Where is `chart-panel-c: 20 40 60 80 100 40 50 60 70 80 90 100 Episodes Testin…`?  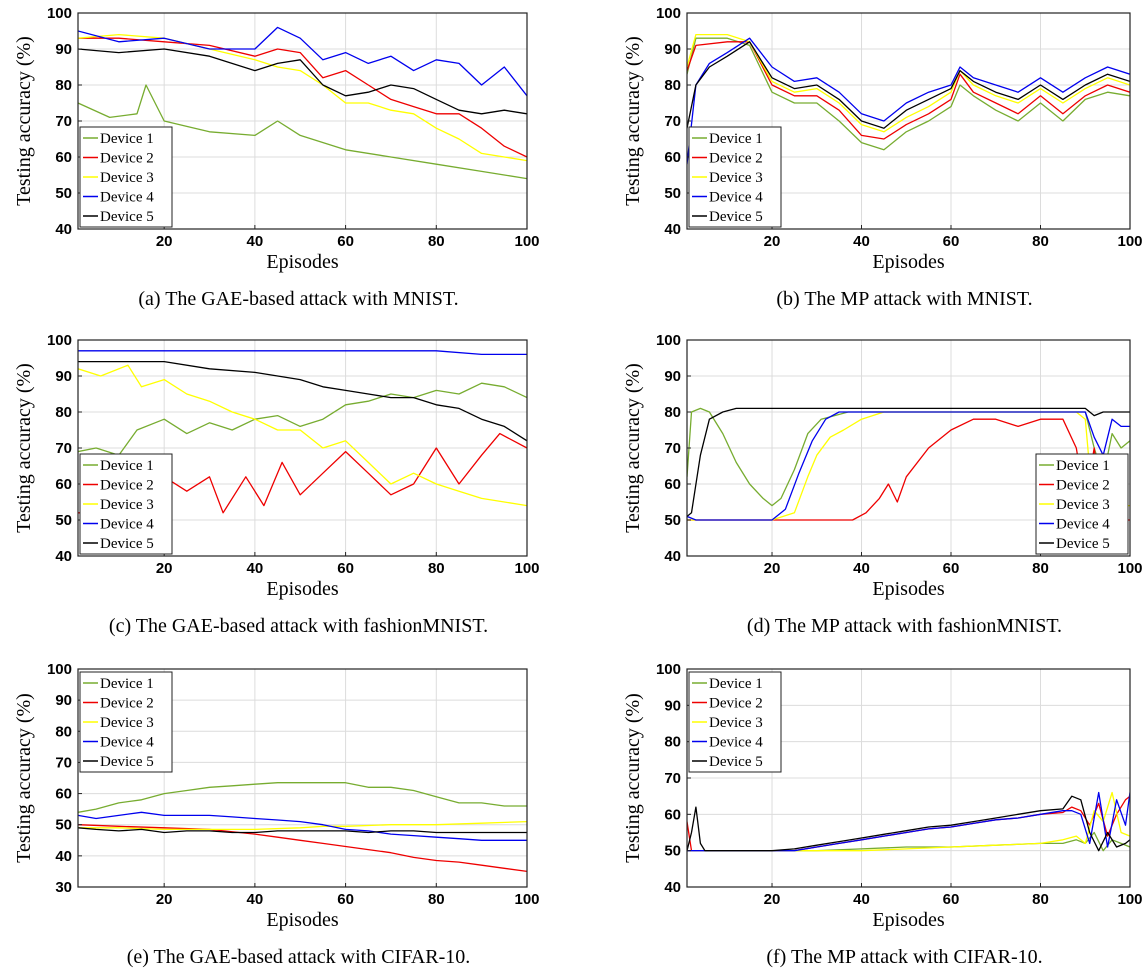
chart-panel-c: 20 40 60 80 100 40 50 60 70 80 90 100 Episodes Testin… is located at coordinates (276, 484).